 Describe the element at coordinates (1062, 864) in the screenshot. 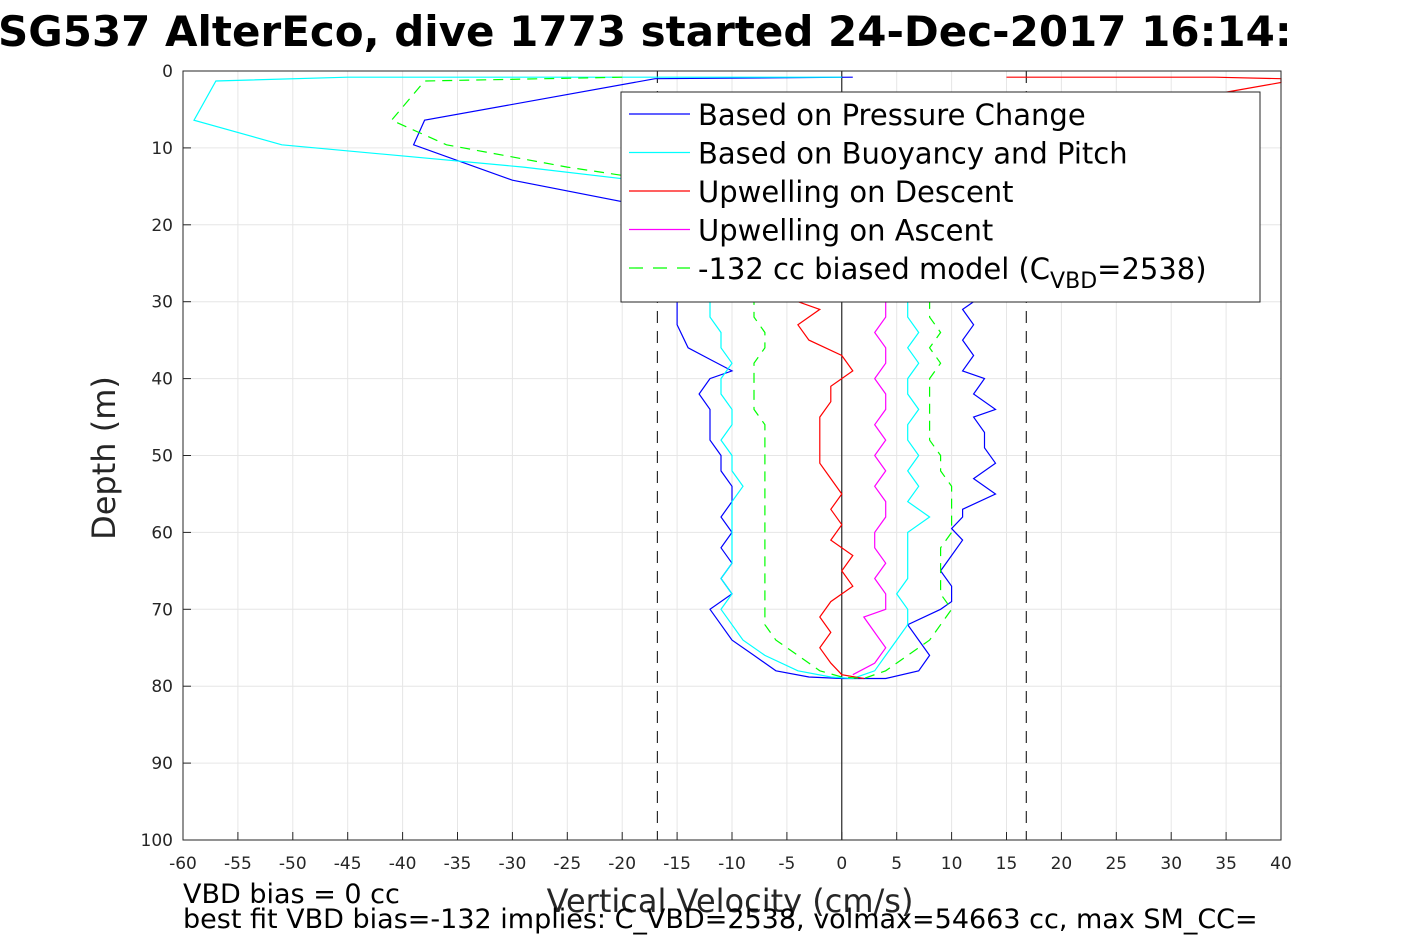

I see `x-tick-label: 20` at that location.